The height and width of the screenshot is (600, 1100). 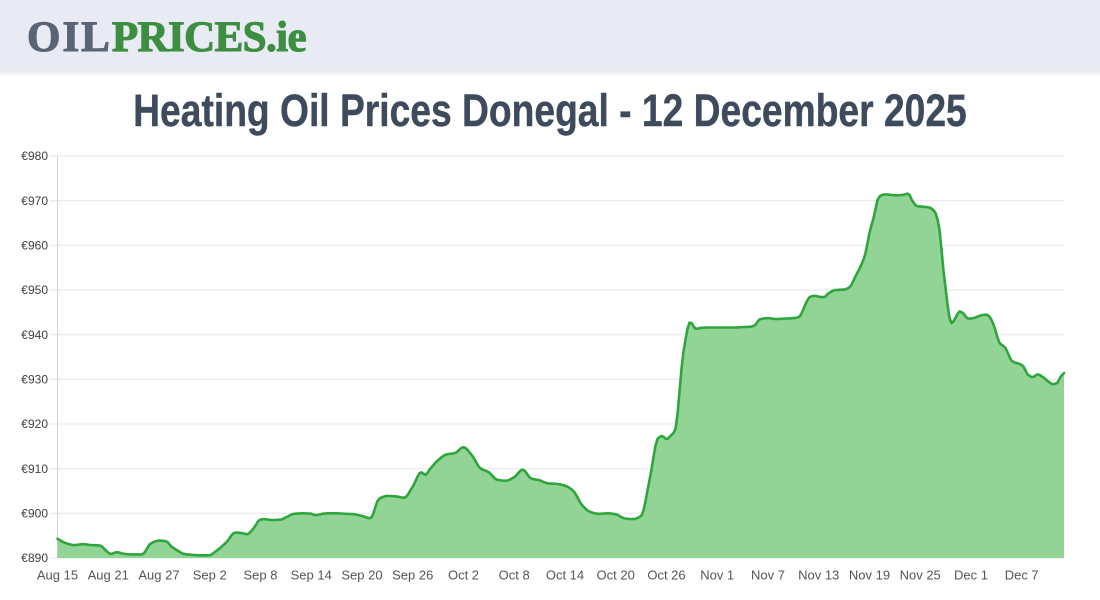 I want to click on svg-text: Aug 15, so click(x=57, y=575).